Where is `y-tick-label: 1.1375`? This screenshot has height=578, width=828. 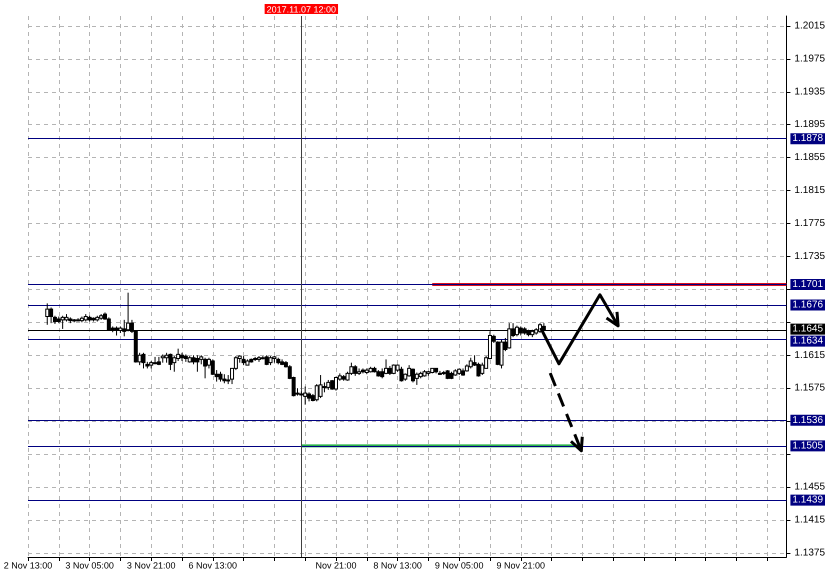
y-tick-label: 1.1375 is located at coordinates (810, 552).